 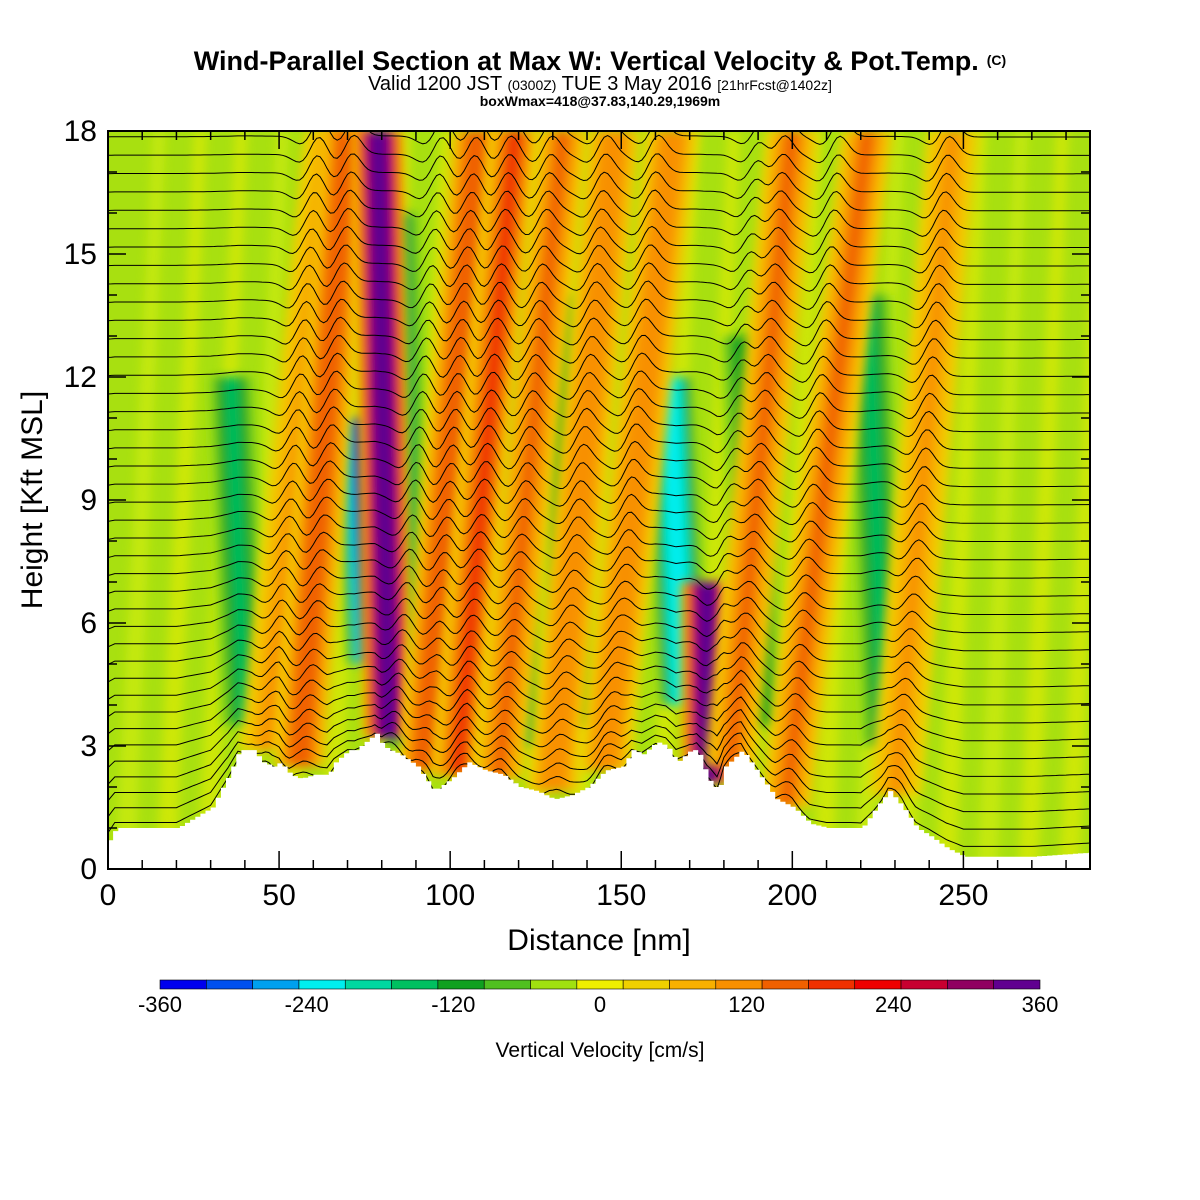 I want to click on x-tick-label-150: 150, so click(x=621, y=895).